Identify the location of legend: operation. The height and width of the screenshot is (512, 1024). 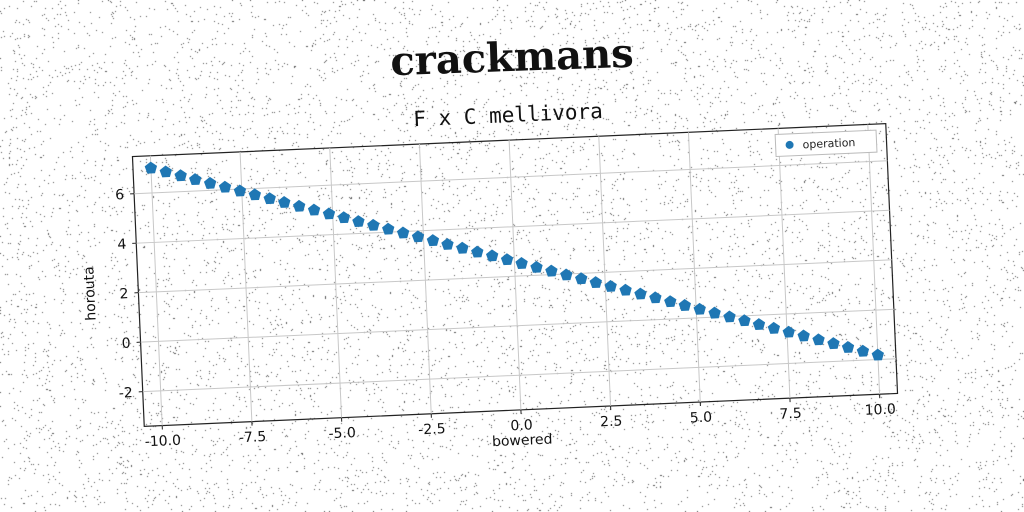
(826, 143).